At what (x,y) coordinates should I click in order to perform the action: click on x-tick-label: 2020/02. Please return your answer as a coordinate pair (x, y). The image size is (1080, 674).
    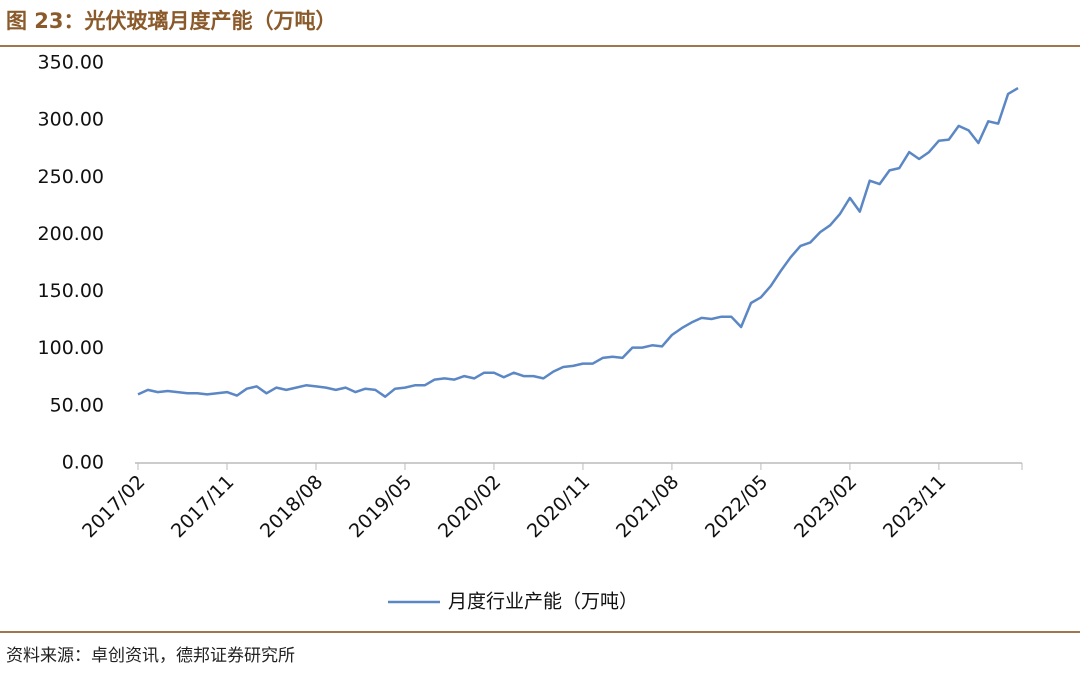
    Looking at the image, I should click on (469, 506).